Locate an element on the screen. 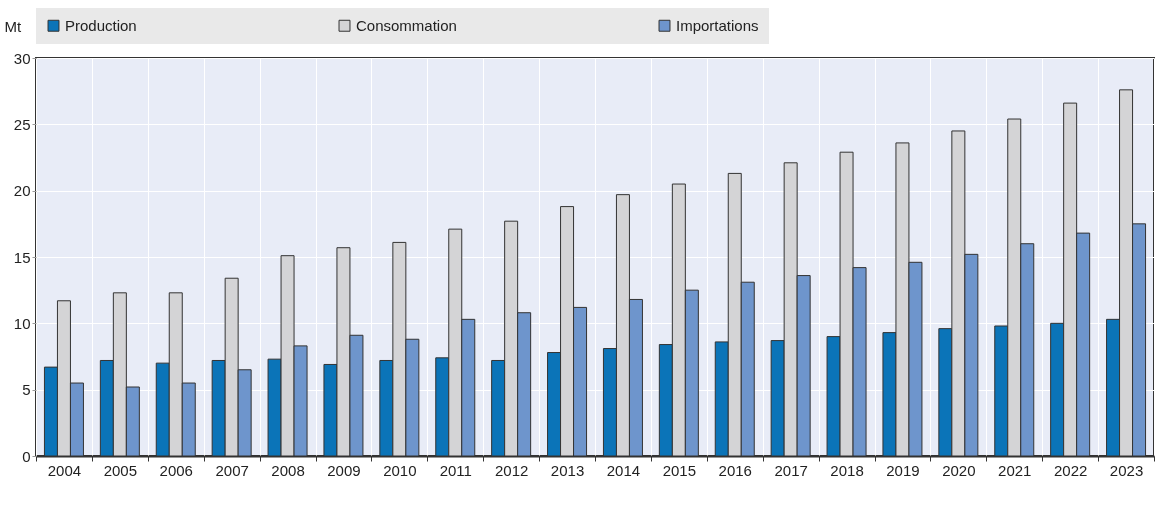 Image resolution: width=1176 pixels, height=510 pixels. x-tick-label: 2017 is located at coordinates (791, 470).